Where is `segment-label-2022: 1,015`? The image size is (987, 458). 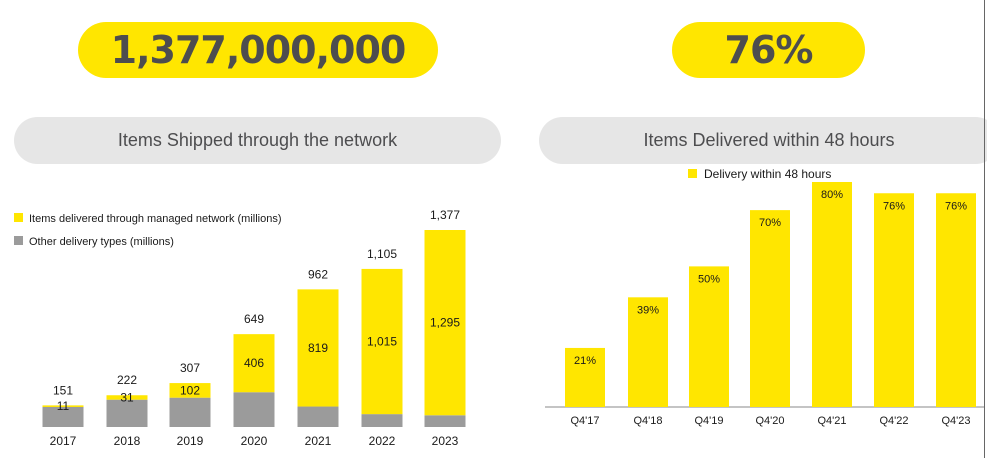
segment-label-2022: 1,015 is located at coordinates (382, 342).